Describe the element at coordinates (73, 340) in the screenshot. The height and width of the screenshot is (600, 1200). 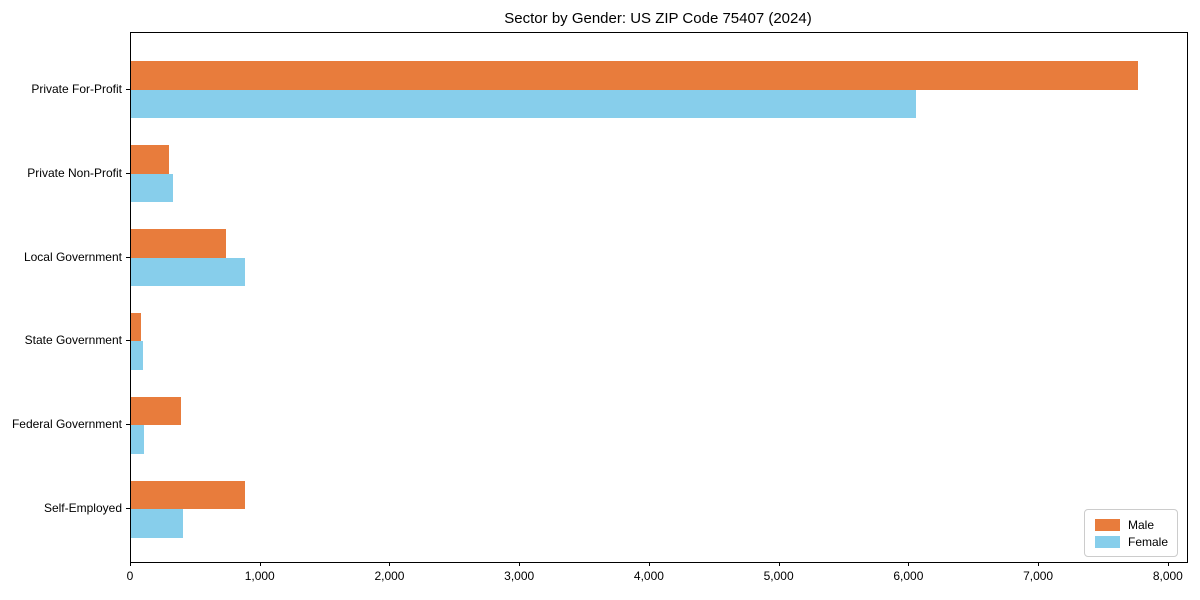
I see `y-axis-category-label: State Government` at that location.